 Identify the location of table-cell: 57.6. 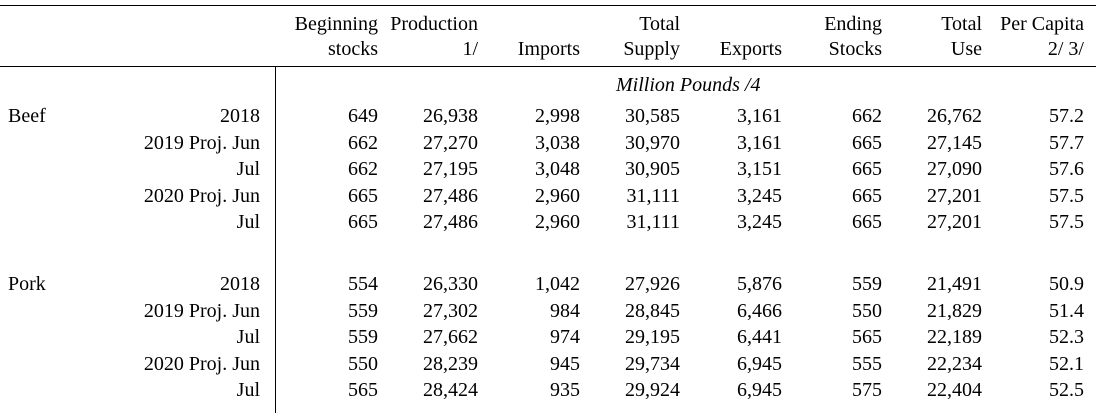
(1066, 169).